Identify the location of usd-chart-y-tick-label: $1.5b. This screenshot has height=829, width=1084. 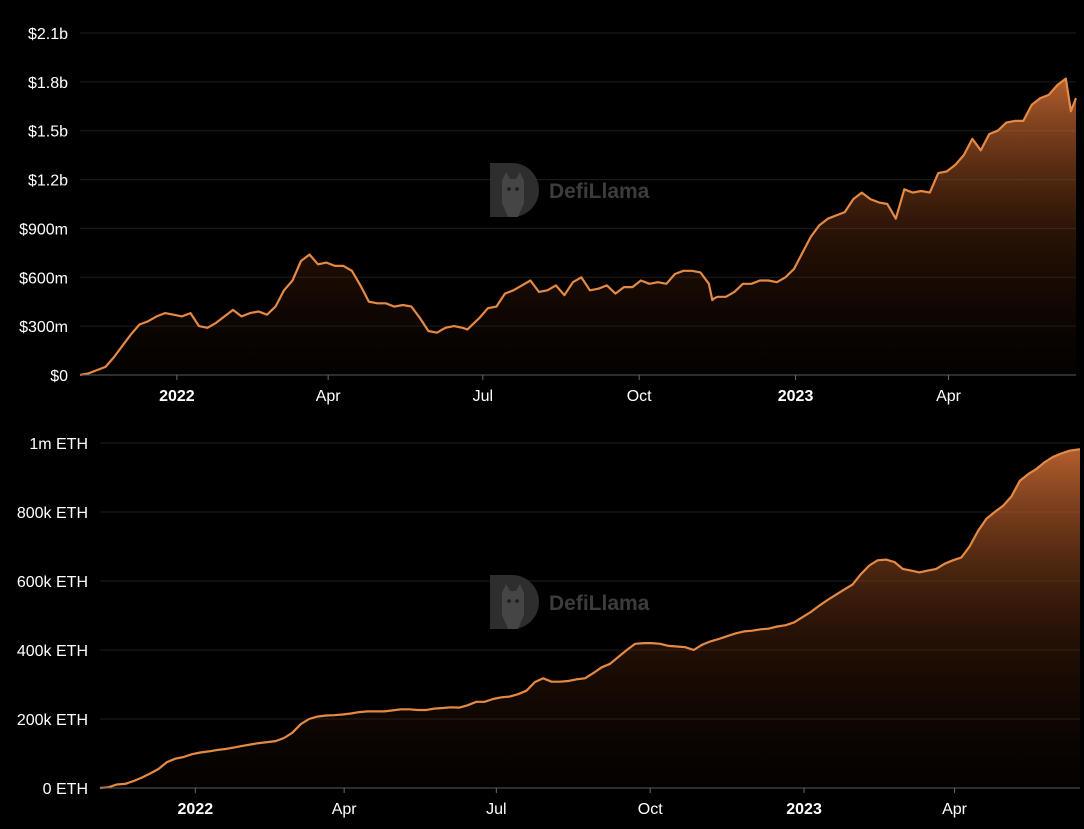
(48, 132).